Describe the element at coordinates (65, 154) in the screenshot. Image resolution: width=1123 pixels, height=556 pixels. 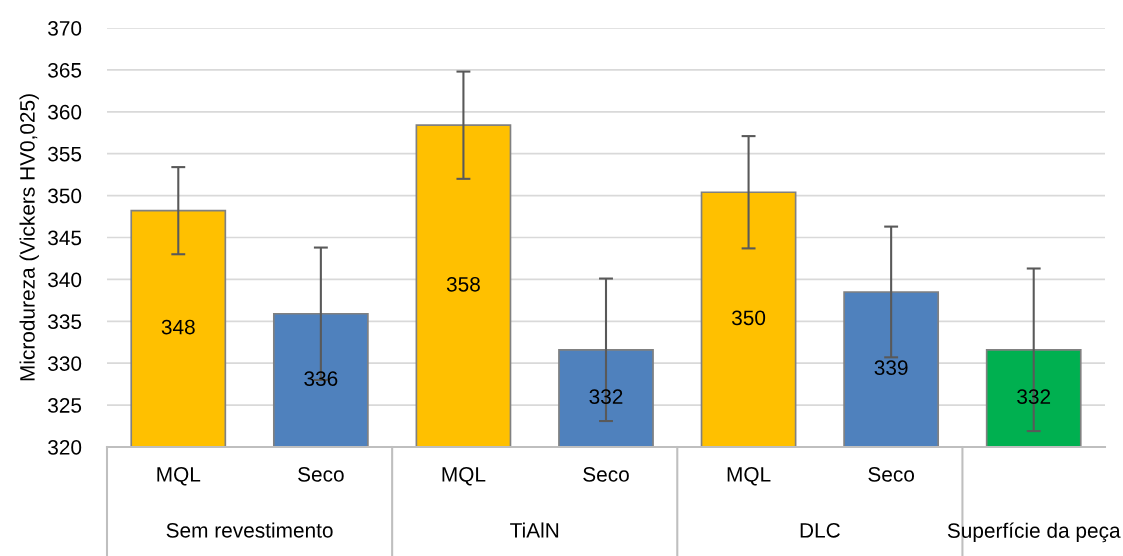
I see `y-tick-label: 355` at that location.